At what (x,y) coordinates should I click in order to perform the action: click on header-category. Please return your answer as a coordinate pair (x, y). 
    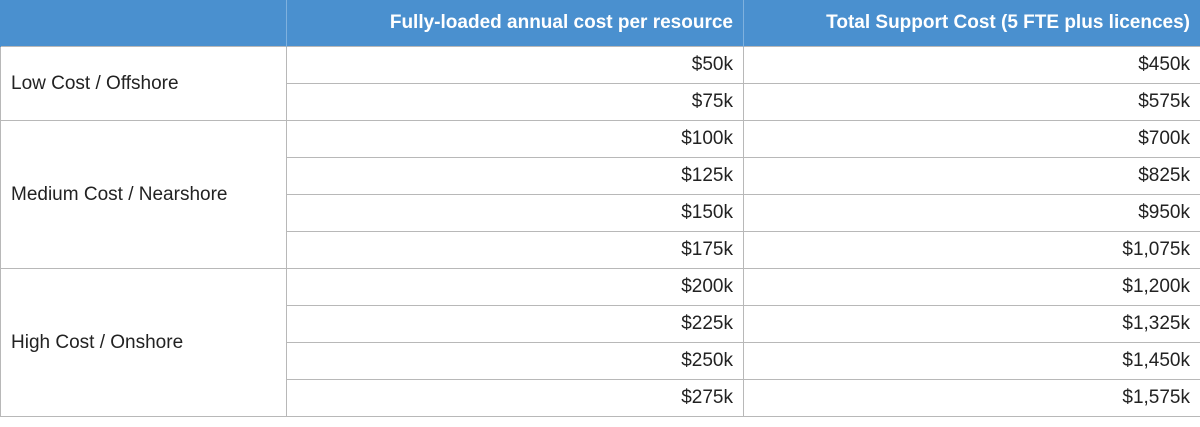
    Looking at the image, I should click on (143, 23).